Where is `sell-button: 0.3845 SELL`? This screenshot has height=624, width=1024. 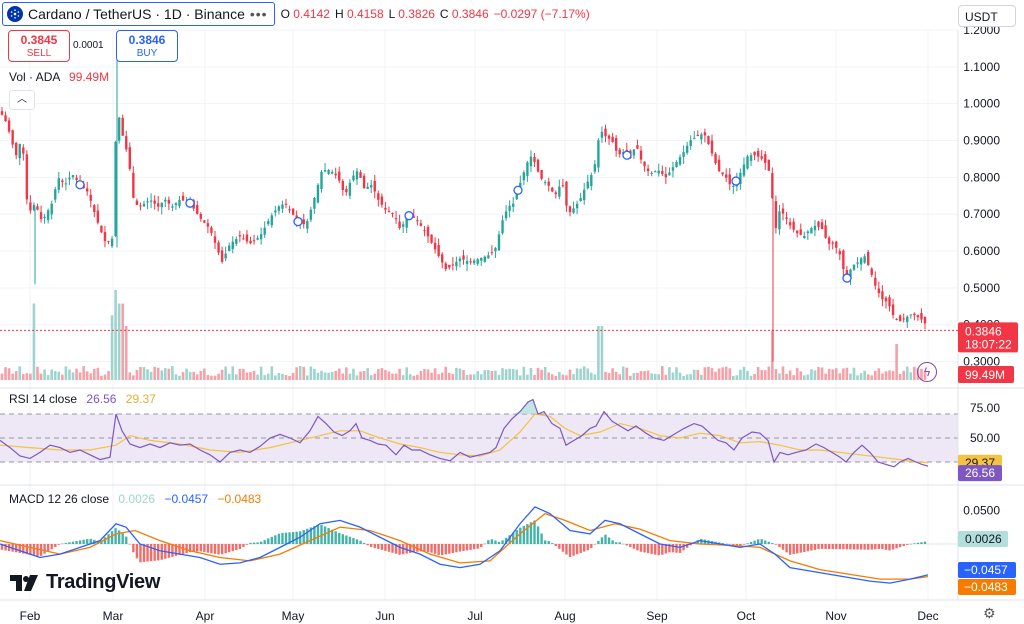 sell-button: 0.3845 SELL is located at coordinates (39, 46).